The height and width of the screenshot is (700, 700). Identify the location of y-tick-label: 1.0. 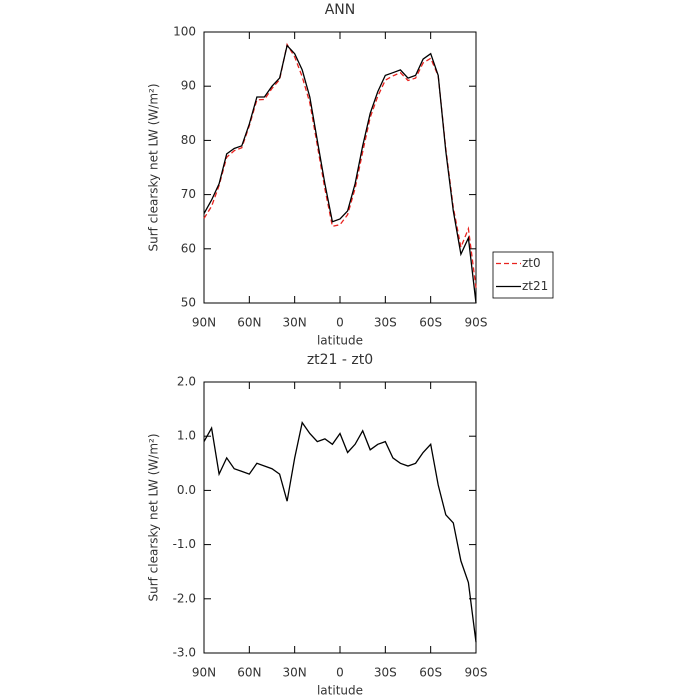
(186, 436).